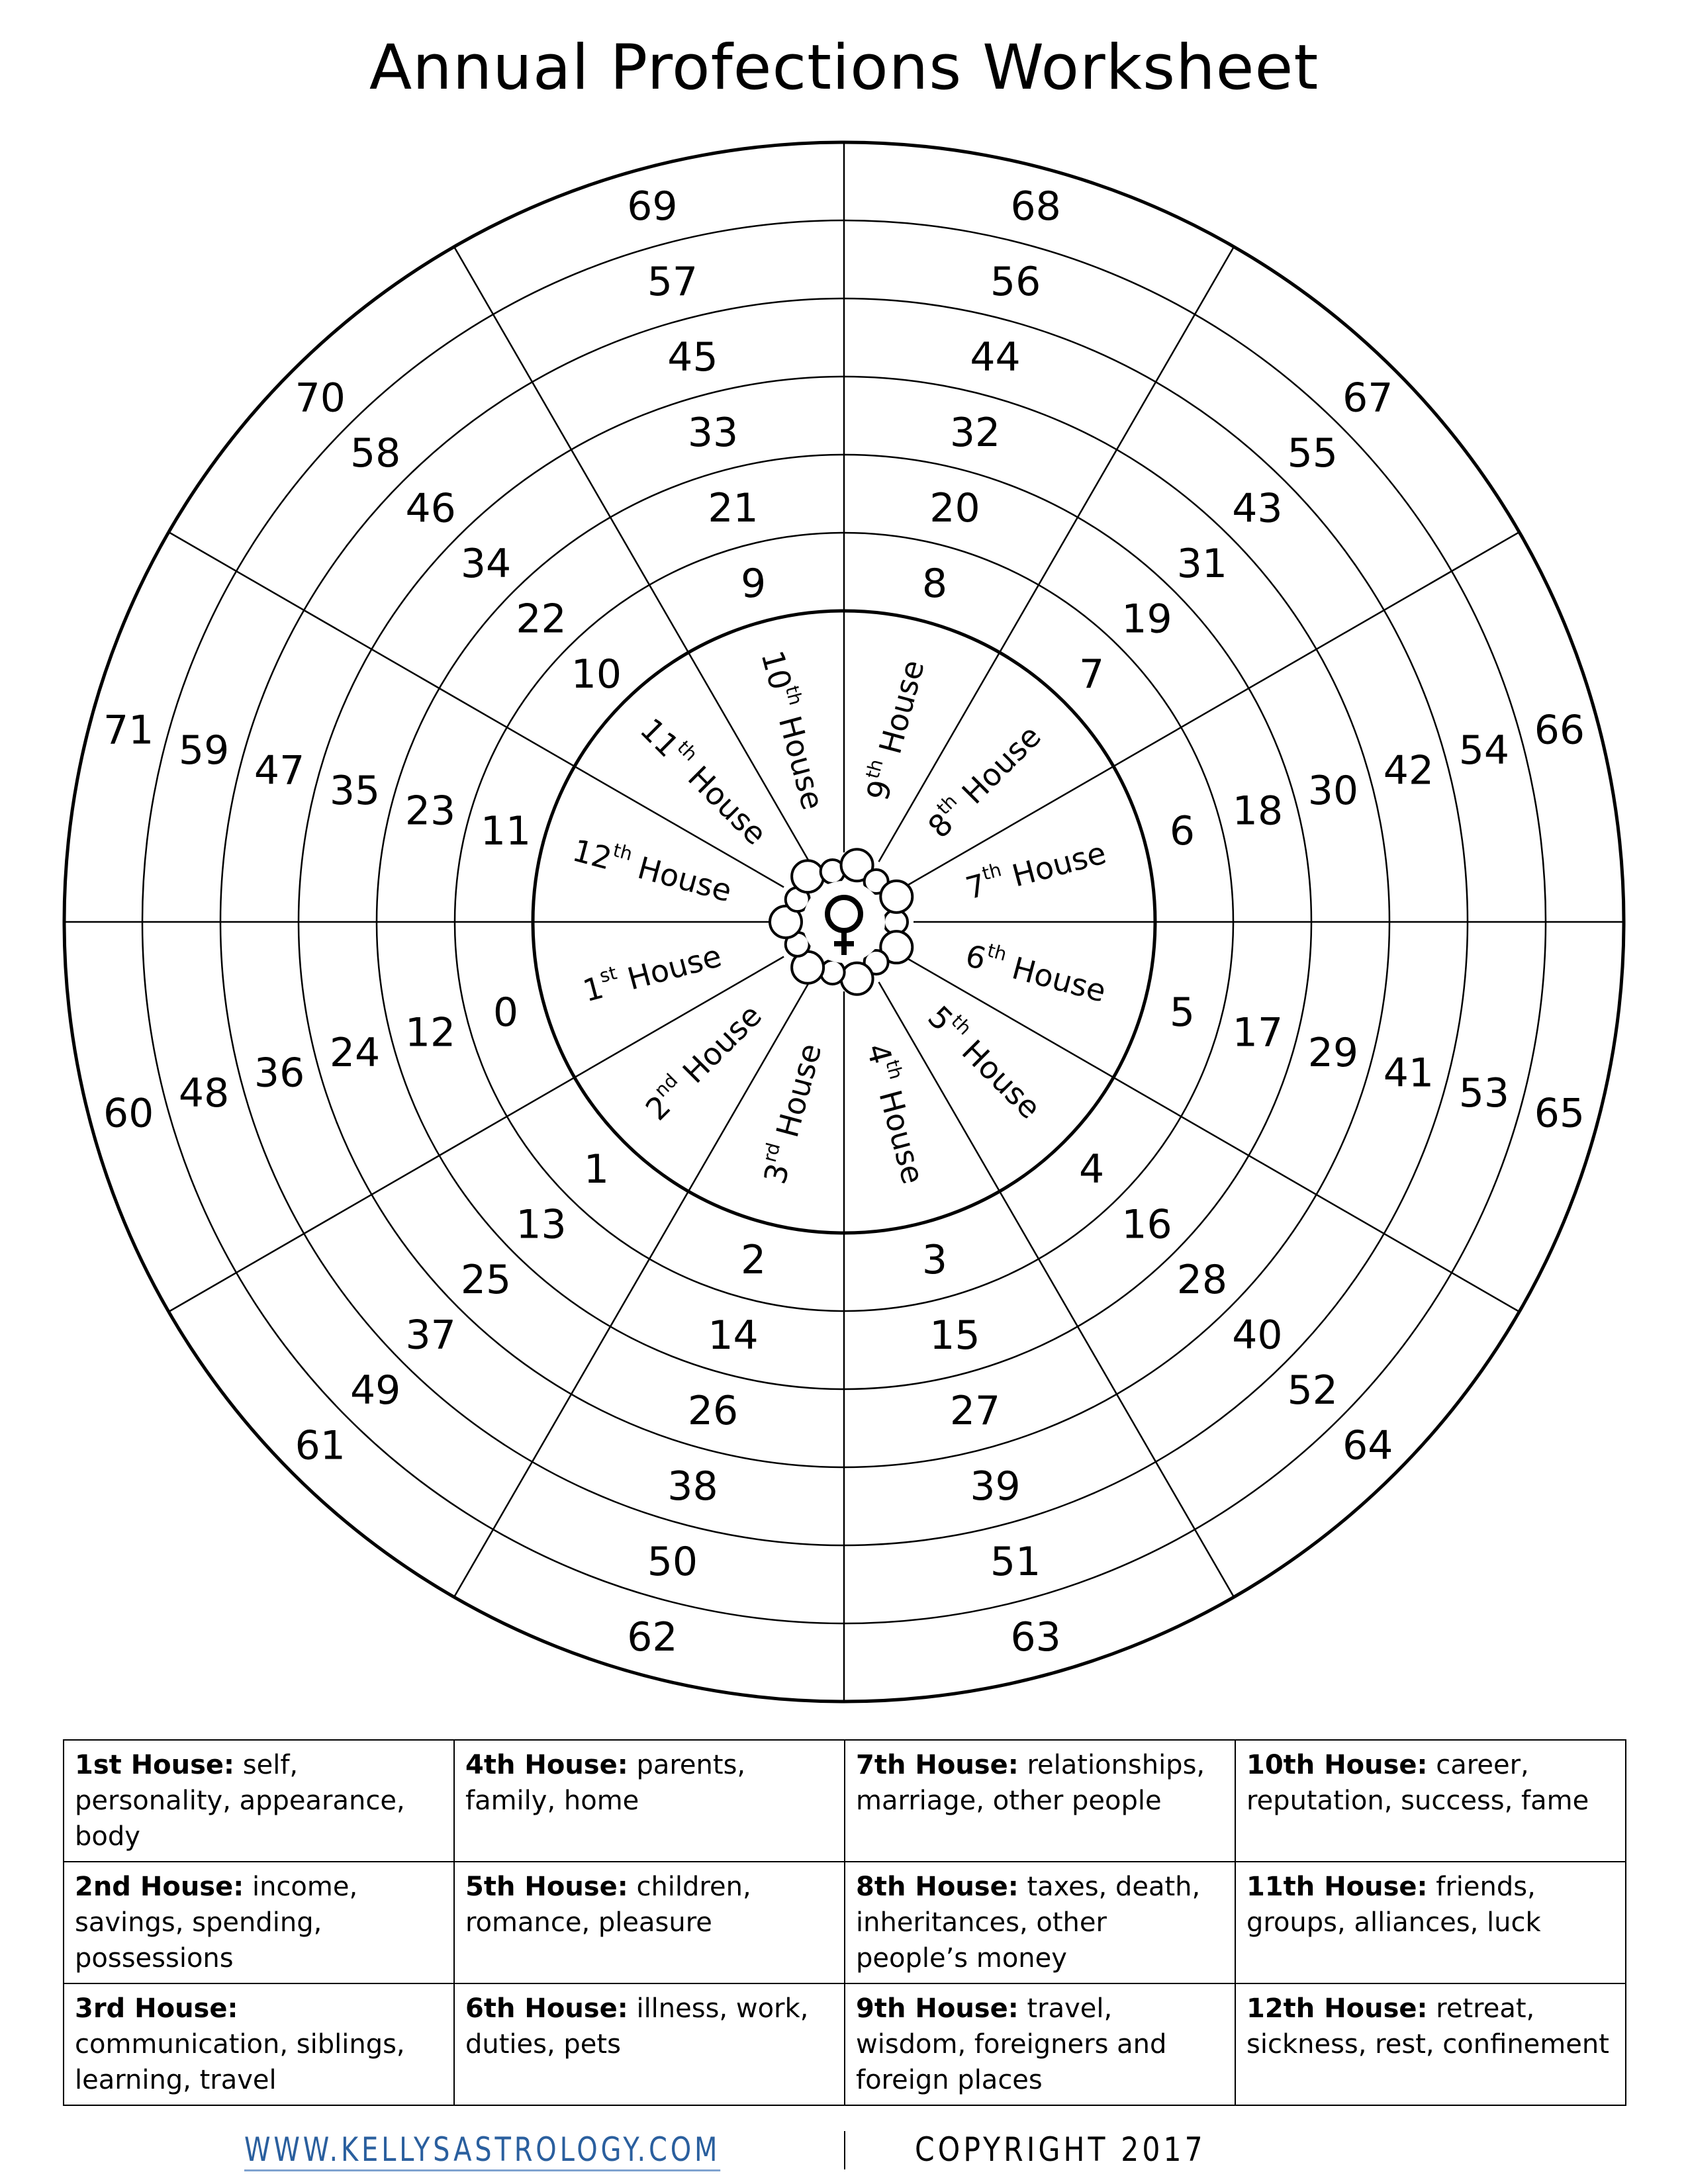 The width and height of the screenshot is (1688, 2184). What do you see at coordinates (482, 2150) in the screenshot?
I see `website-link: WWW.KELLYSASTROLOGY.COM` at bounding box center [482, 2150].